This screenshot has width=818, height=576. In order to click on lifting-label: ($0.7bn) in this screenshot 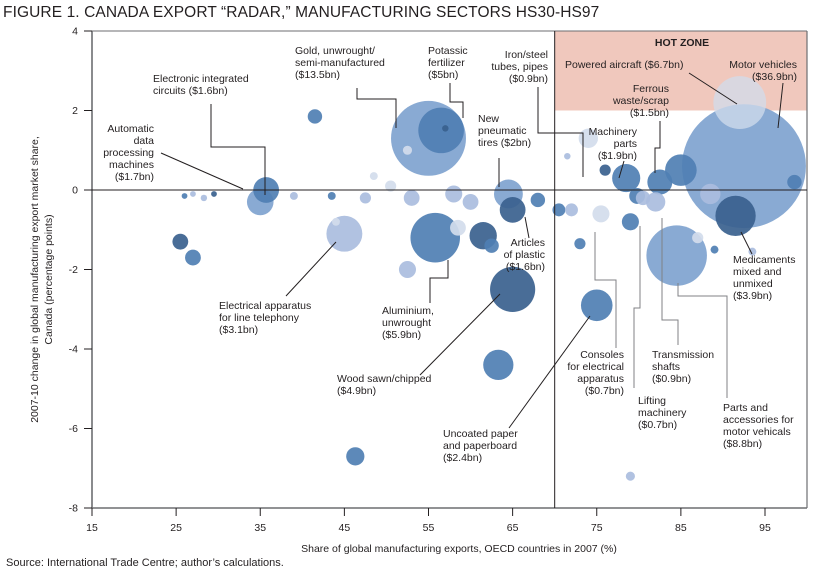, I will do `click(657, 425)`.